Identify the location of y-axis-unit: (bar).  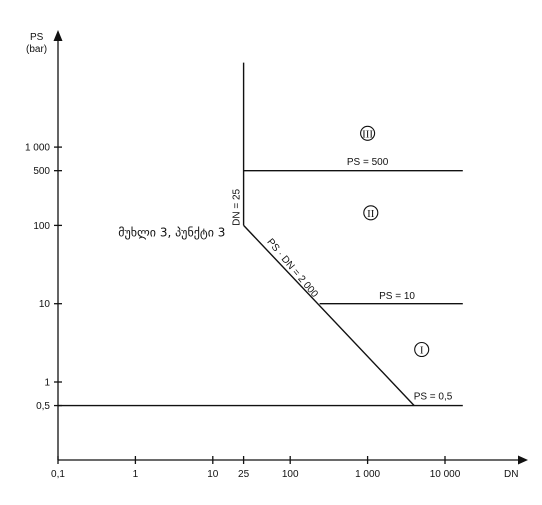
(36, 49).